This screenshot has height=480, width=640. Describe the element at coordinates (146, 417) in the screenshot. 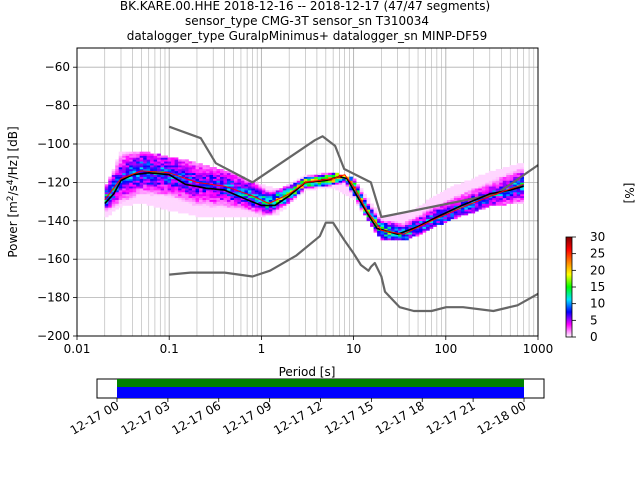

I see `timeline-tick-label: 12-17 03` at that location.